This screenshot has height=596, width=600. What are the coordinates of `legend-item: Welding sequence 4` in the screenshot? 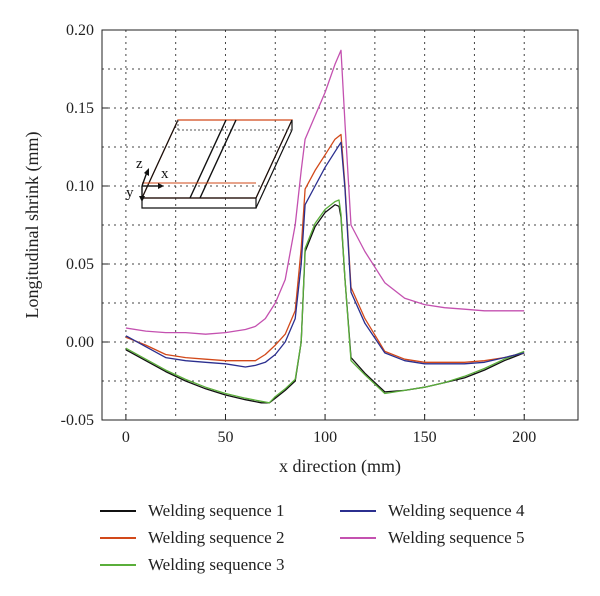 It's located at (432, 511).